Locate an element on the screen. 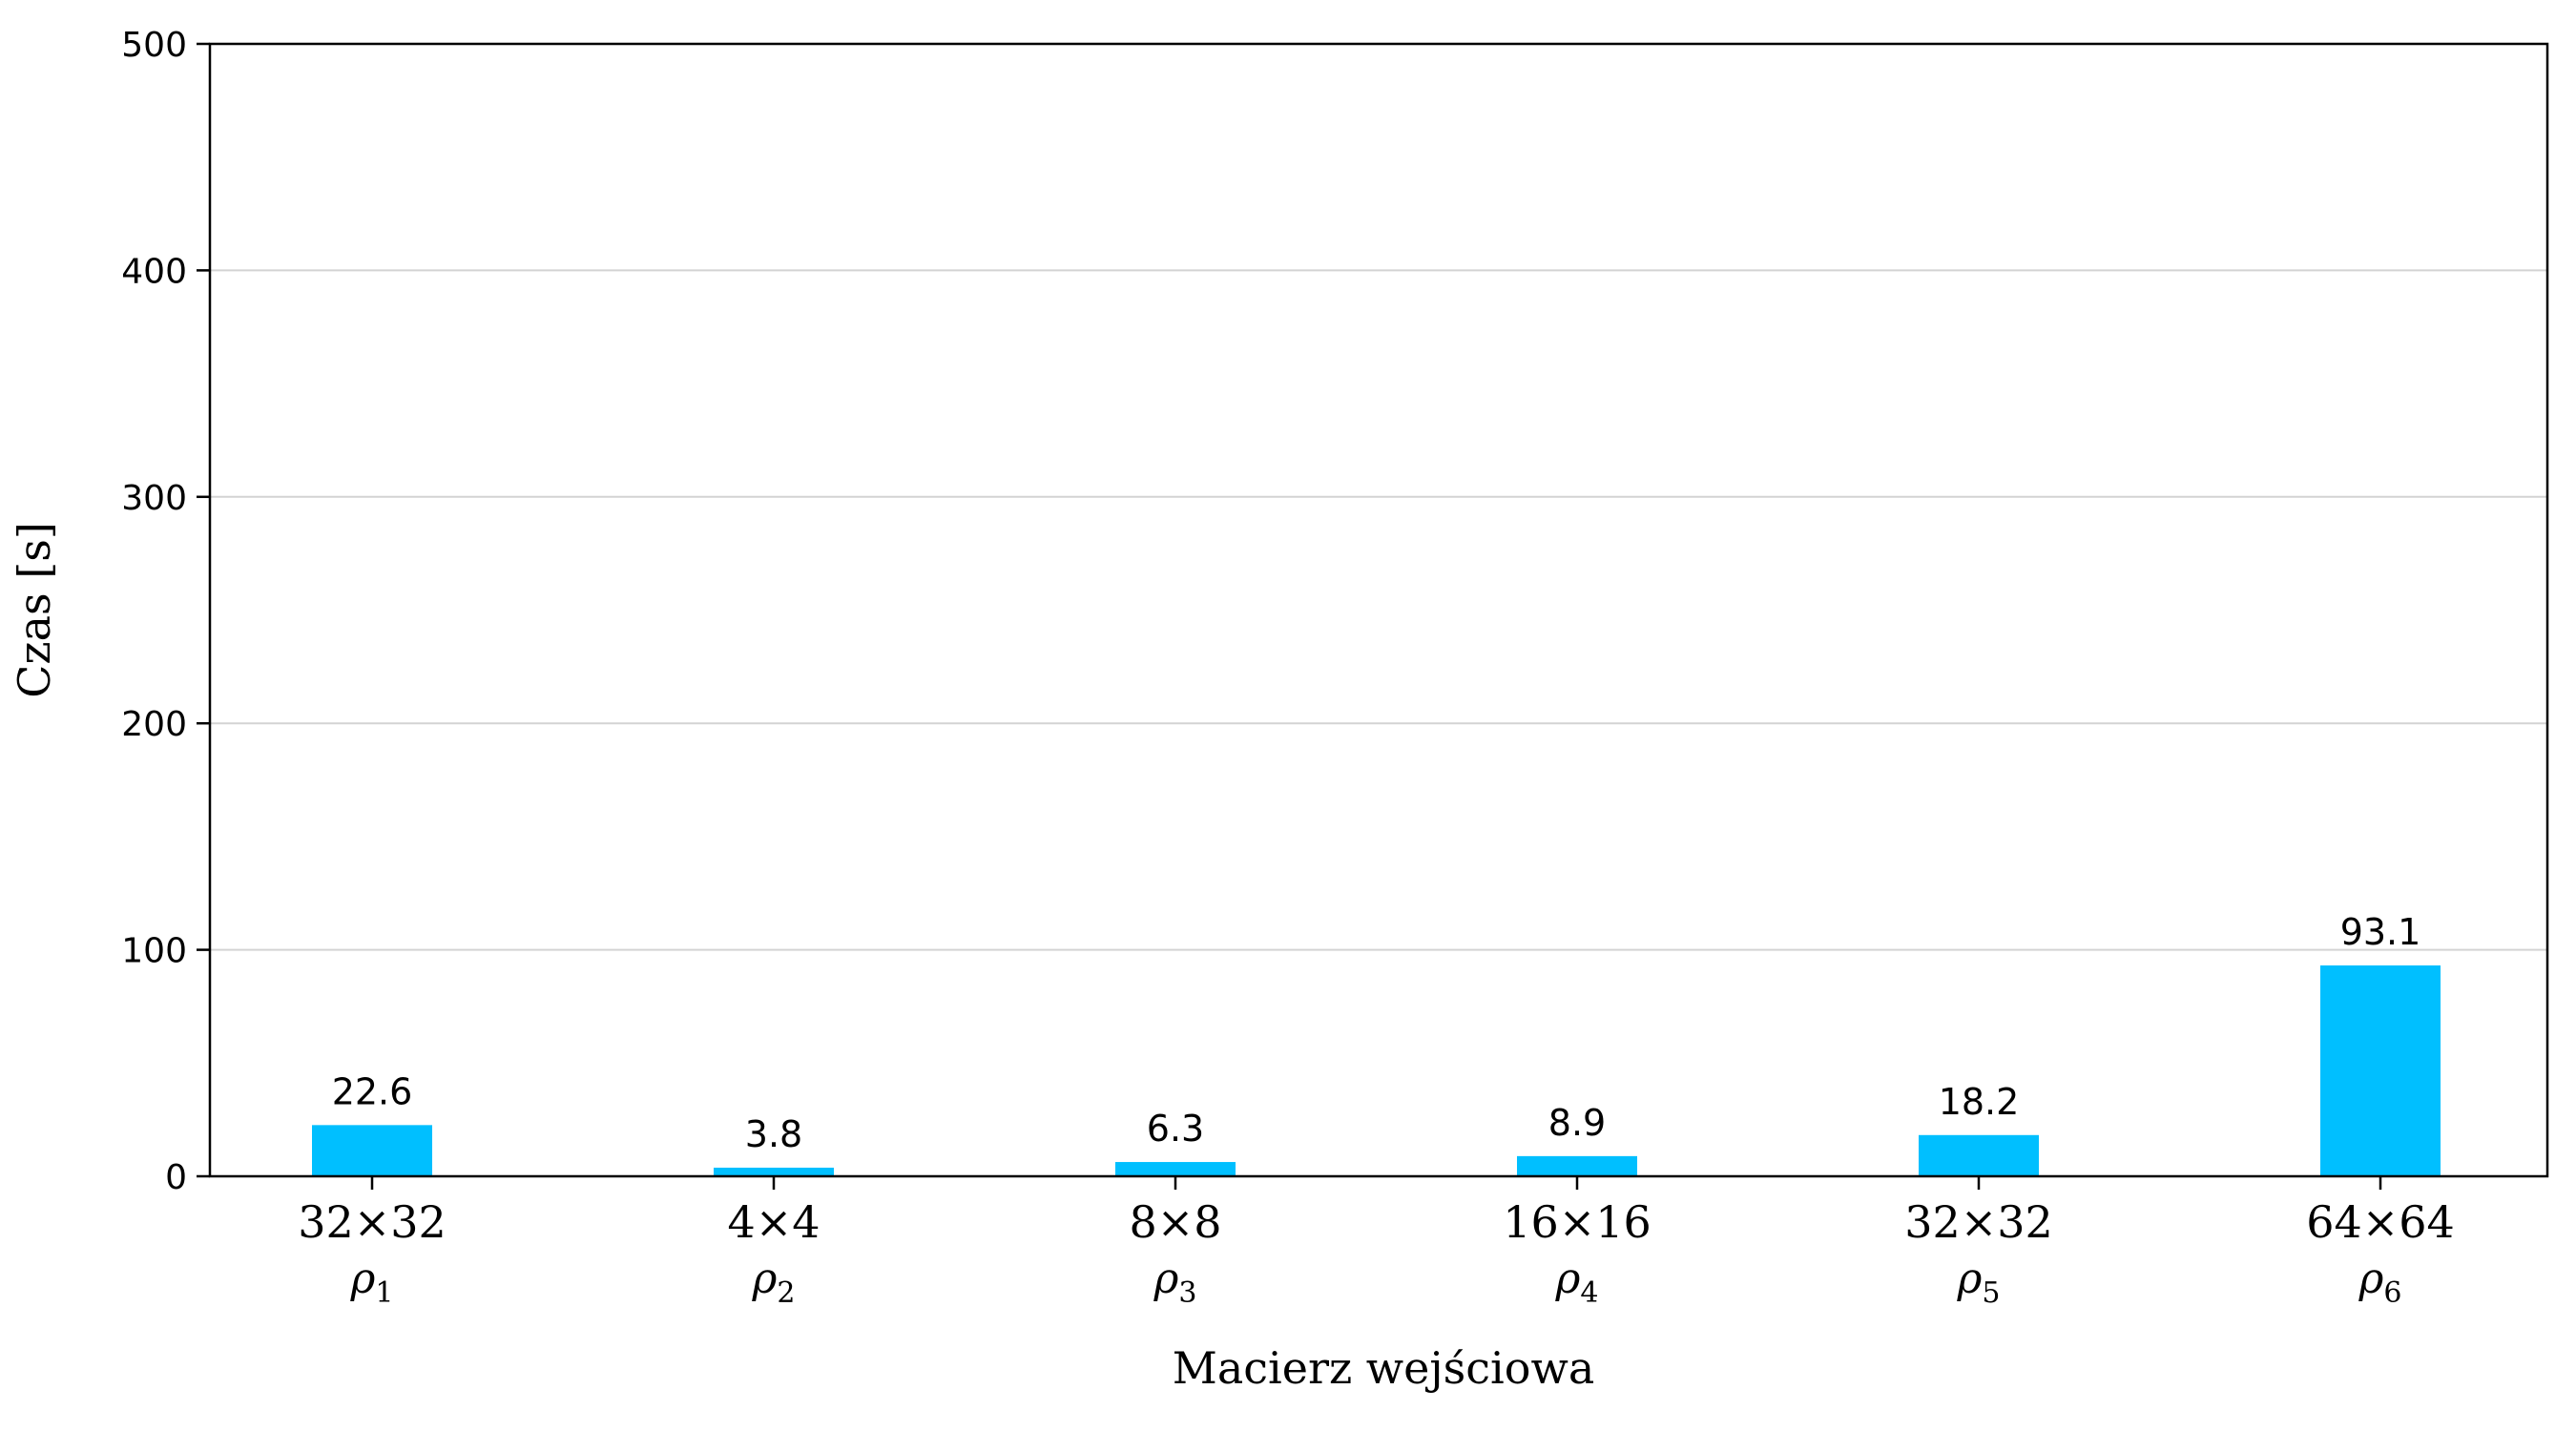 The image size is (2576, 1431). x-tick-sublabel: ρ4 is located at coordinates (1577, 1282).